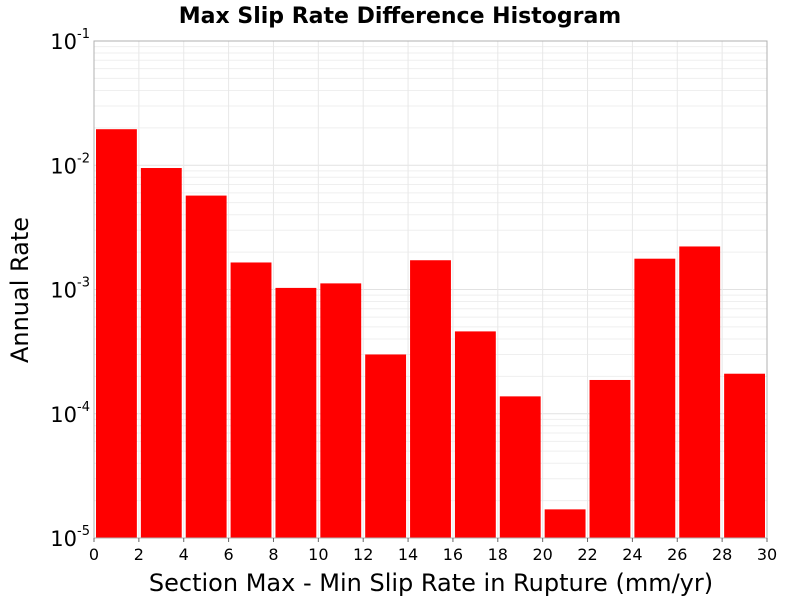 The height and width of the screenshot is (600, 800). I want to click on x-tick-label: 14, so click(408, 554).